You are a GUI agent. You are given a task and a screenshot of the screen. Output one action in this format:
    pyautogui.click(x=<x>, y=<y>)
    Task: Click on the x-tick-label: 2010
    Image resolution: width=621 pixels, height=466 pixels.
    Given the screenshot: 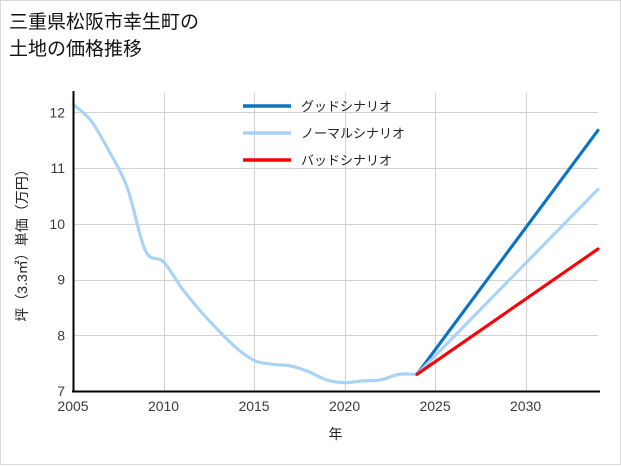 What is the action you would take?
    pyautogui.click(x=163, y=406)
    